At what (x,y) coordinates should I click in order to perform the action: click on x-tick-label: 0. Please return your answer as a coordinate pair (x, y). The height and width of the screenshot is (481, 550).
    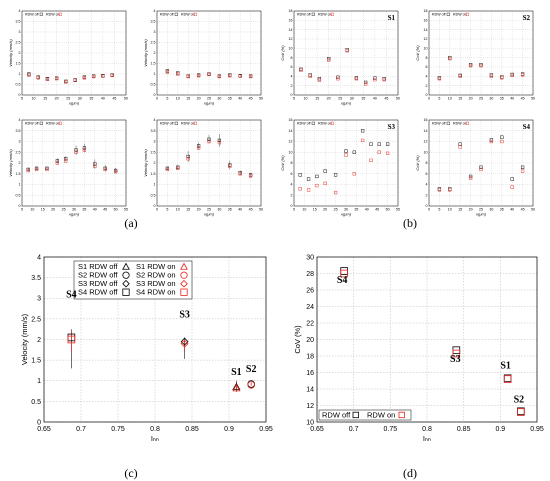
    Looking at the image, I should click on (157, 99).